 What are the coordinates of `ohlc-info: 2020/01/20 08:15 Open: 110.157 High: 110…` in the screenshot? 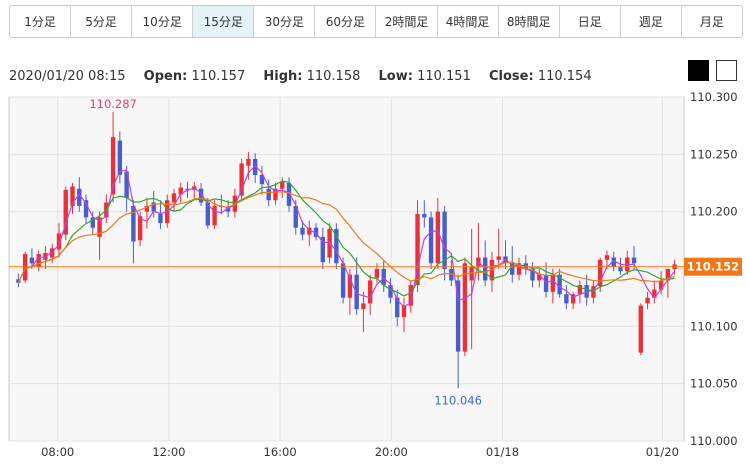 It's located at (300, 76).